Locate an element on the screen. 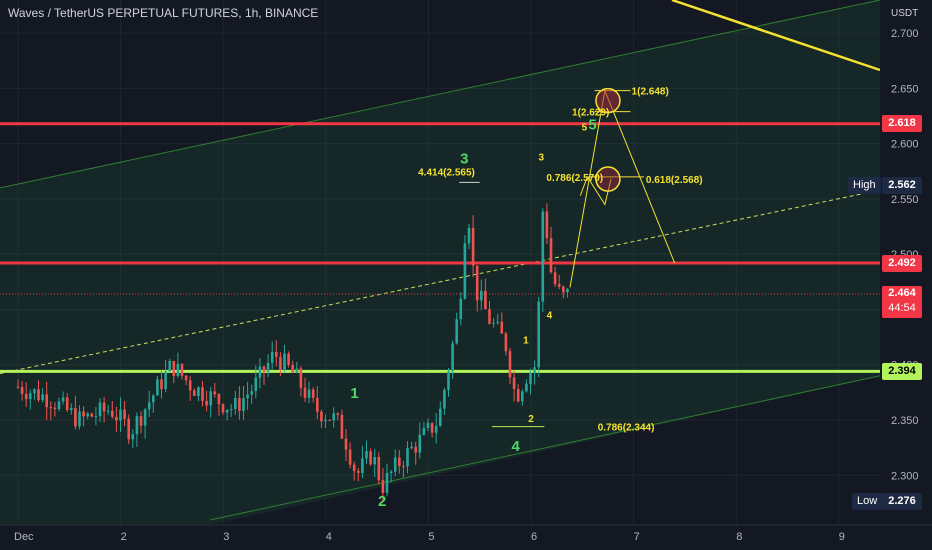  fib-label: 0.618(2.568) is located at coordinates (674, 180).